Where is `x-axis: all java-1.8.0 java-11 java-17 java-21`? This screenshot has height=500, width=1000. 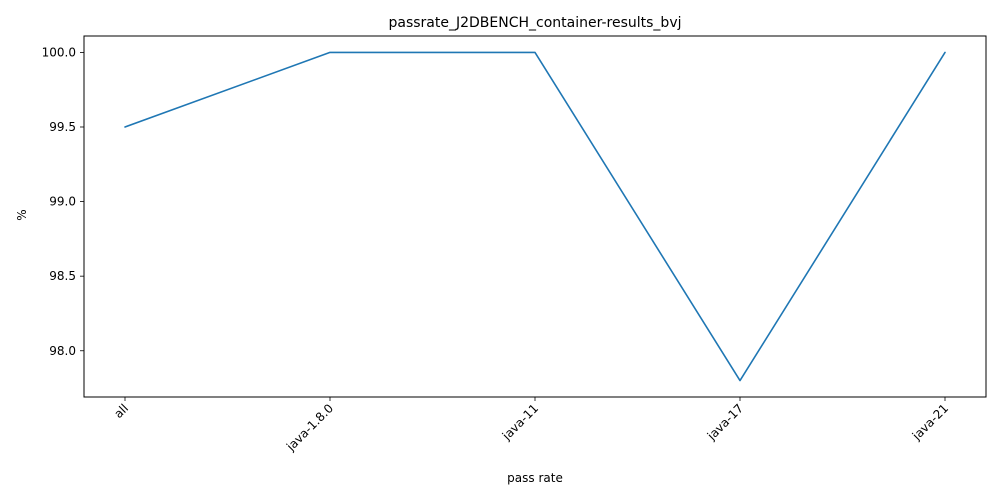
x-axis: all java-1.8.0 java-11 java-17 java-21 is located at coordinates (531, 425).